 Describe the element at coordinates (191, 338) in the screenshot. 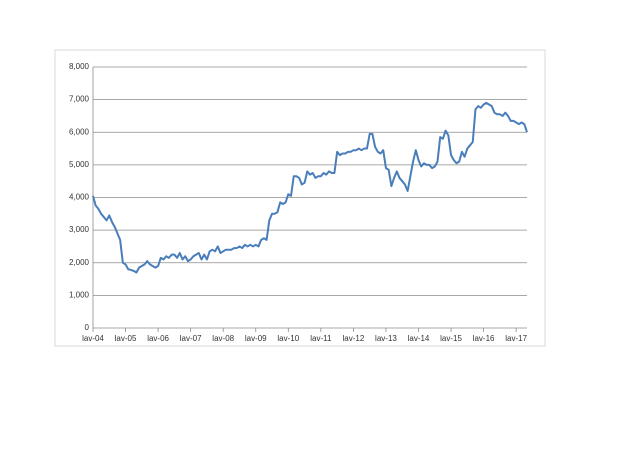

I see `x-tick-label: lav-07` at that location.